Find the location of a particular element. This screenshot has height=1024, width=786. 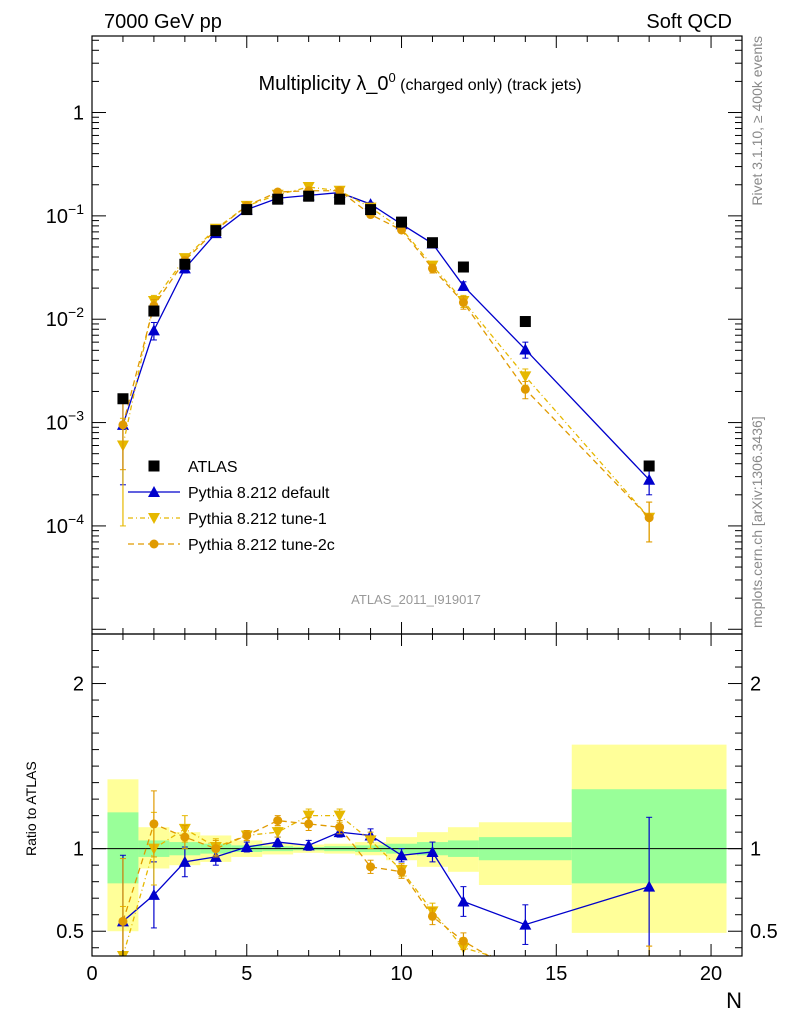

ratio-y-tick-label-right: 2 is located at coordinates (755, 685).